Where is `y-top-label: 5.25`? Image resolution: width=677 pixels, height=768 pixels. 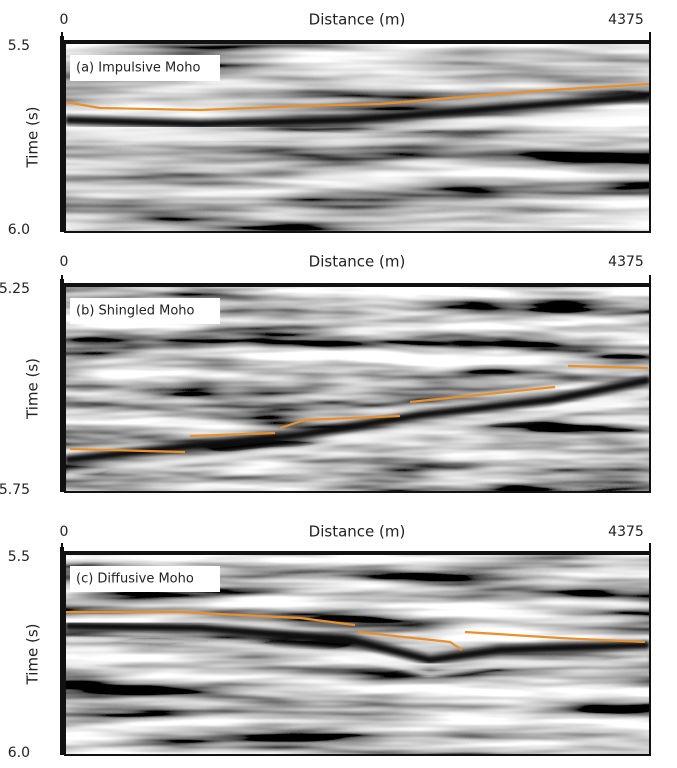
y-top-label: 5.25 is located at coordinates (15, 289).